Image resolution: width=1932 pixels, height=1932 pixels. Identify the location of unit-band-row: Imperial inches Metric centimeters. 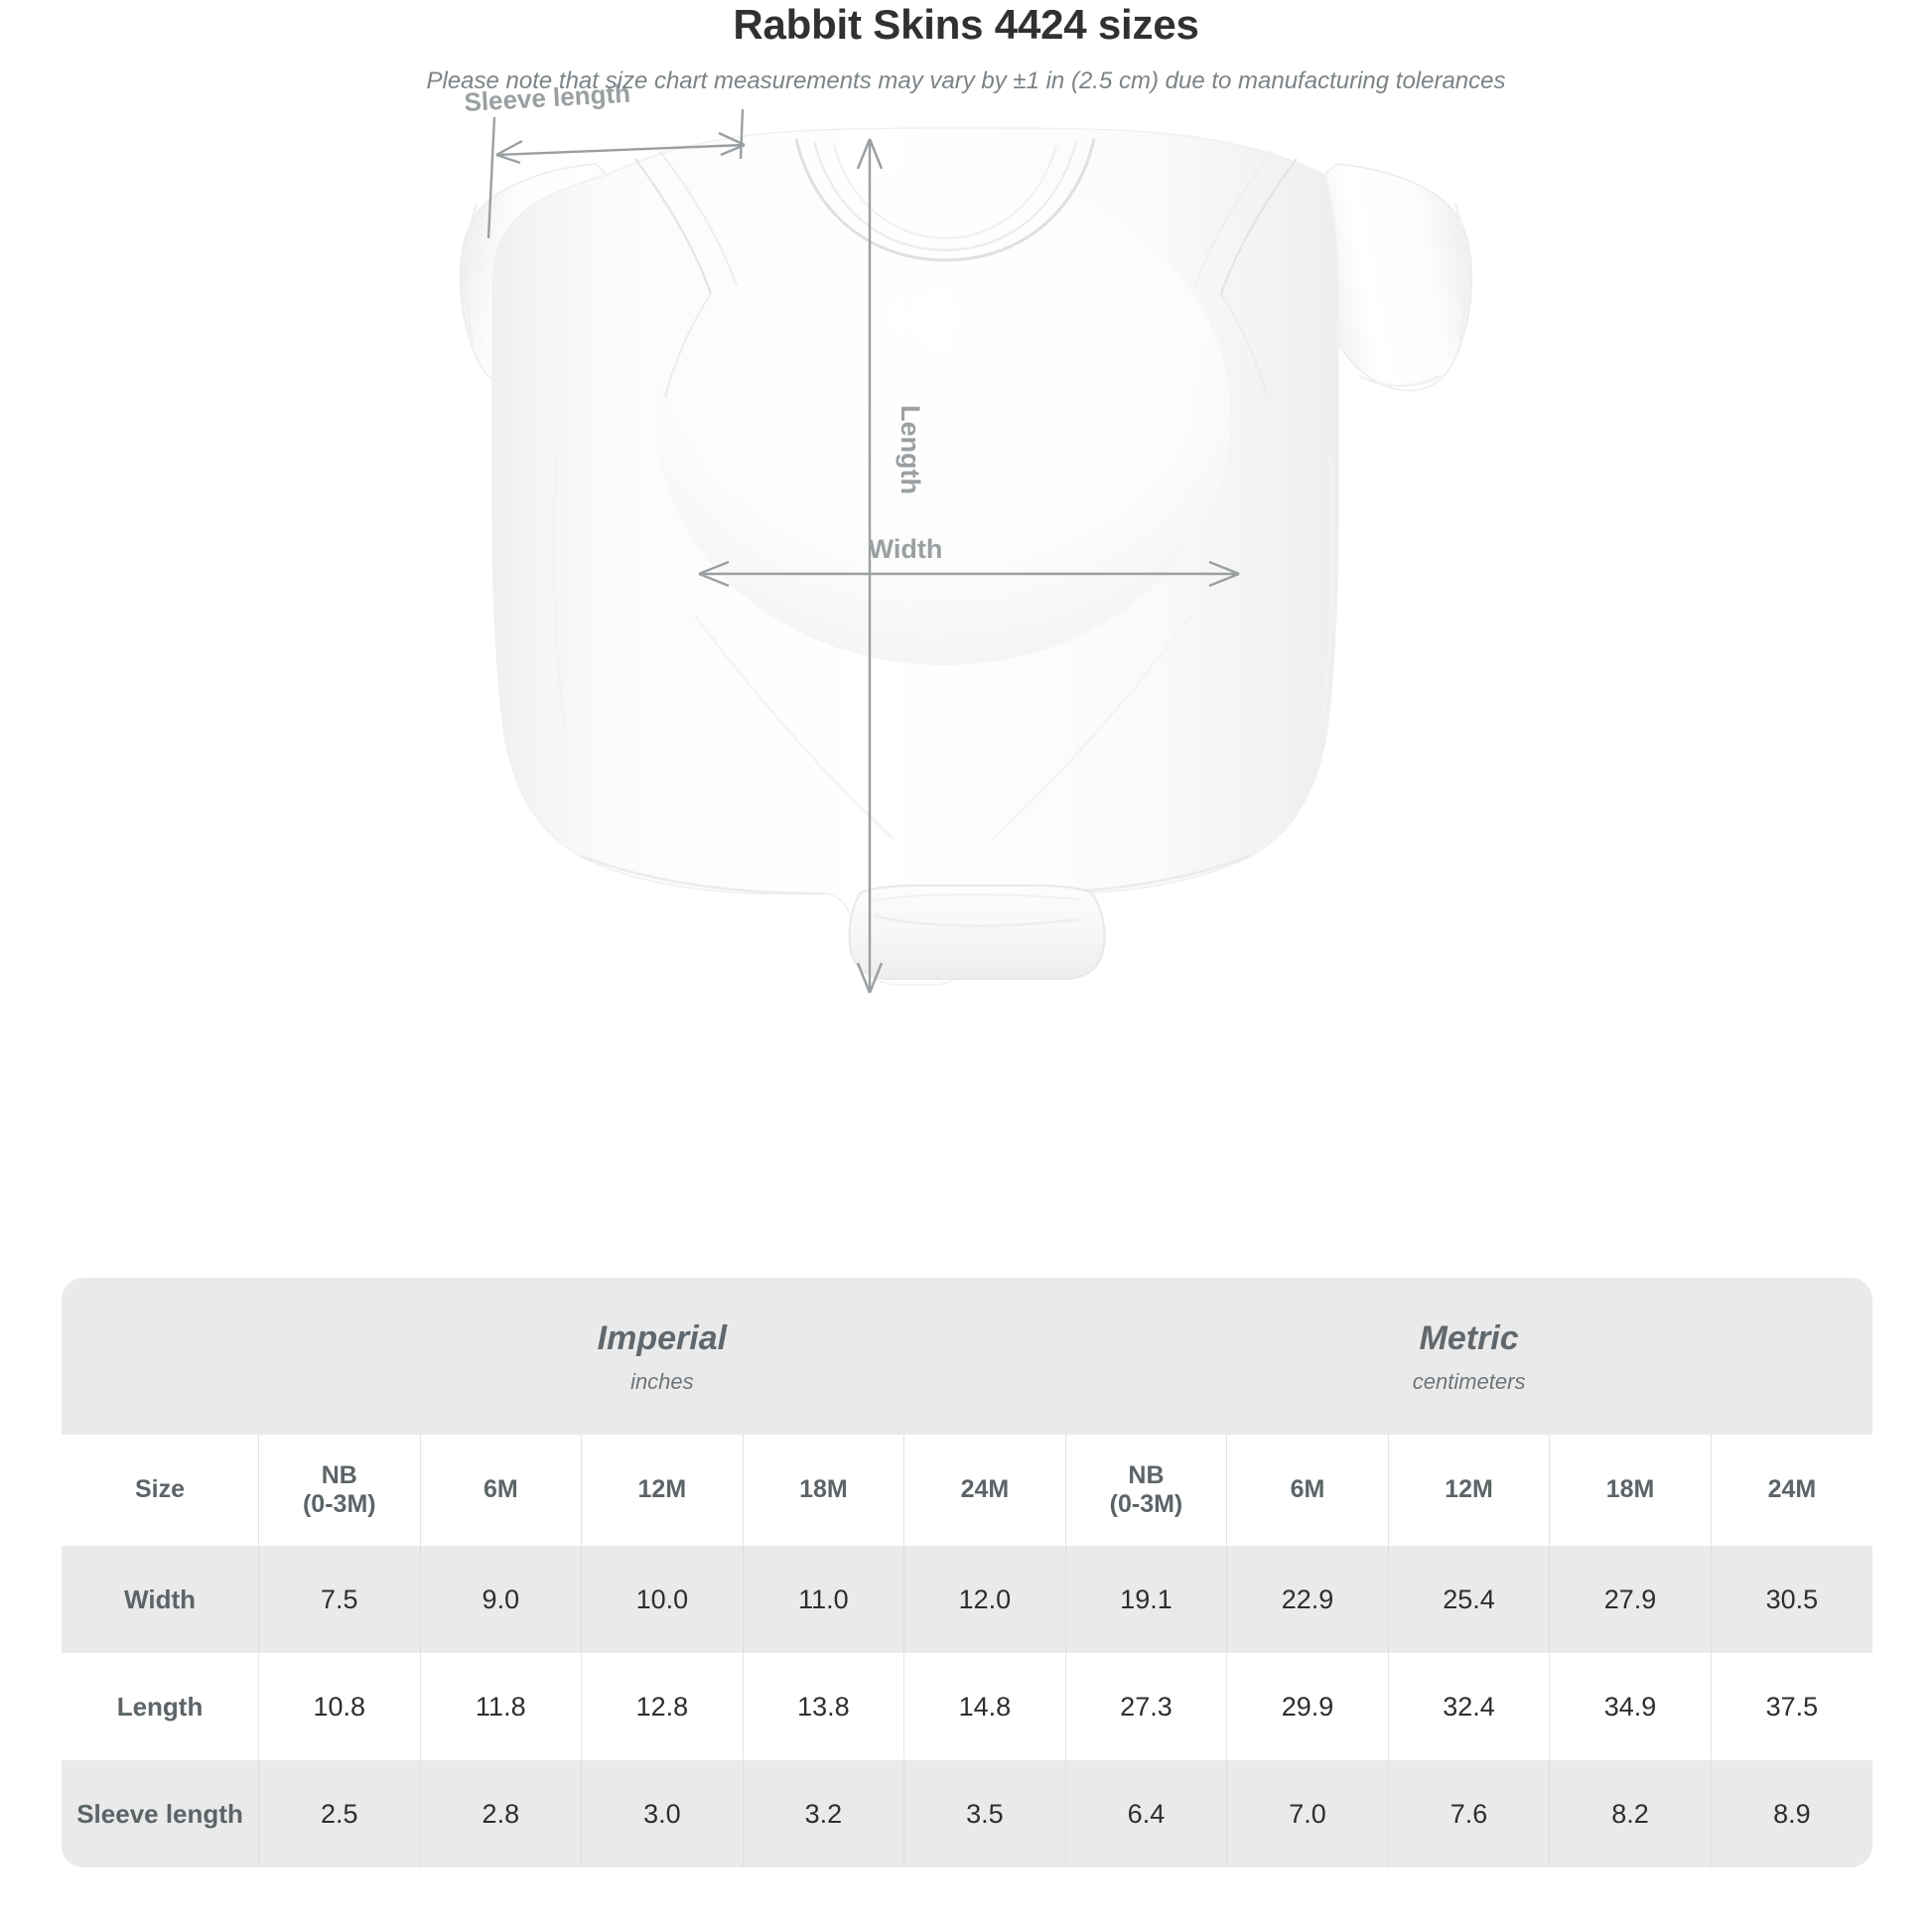
(967, 1356).